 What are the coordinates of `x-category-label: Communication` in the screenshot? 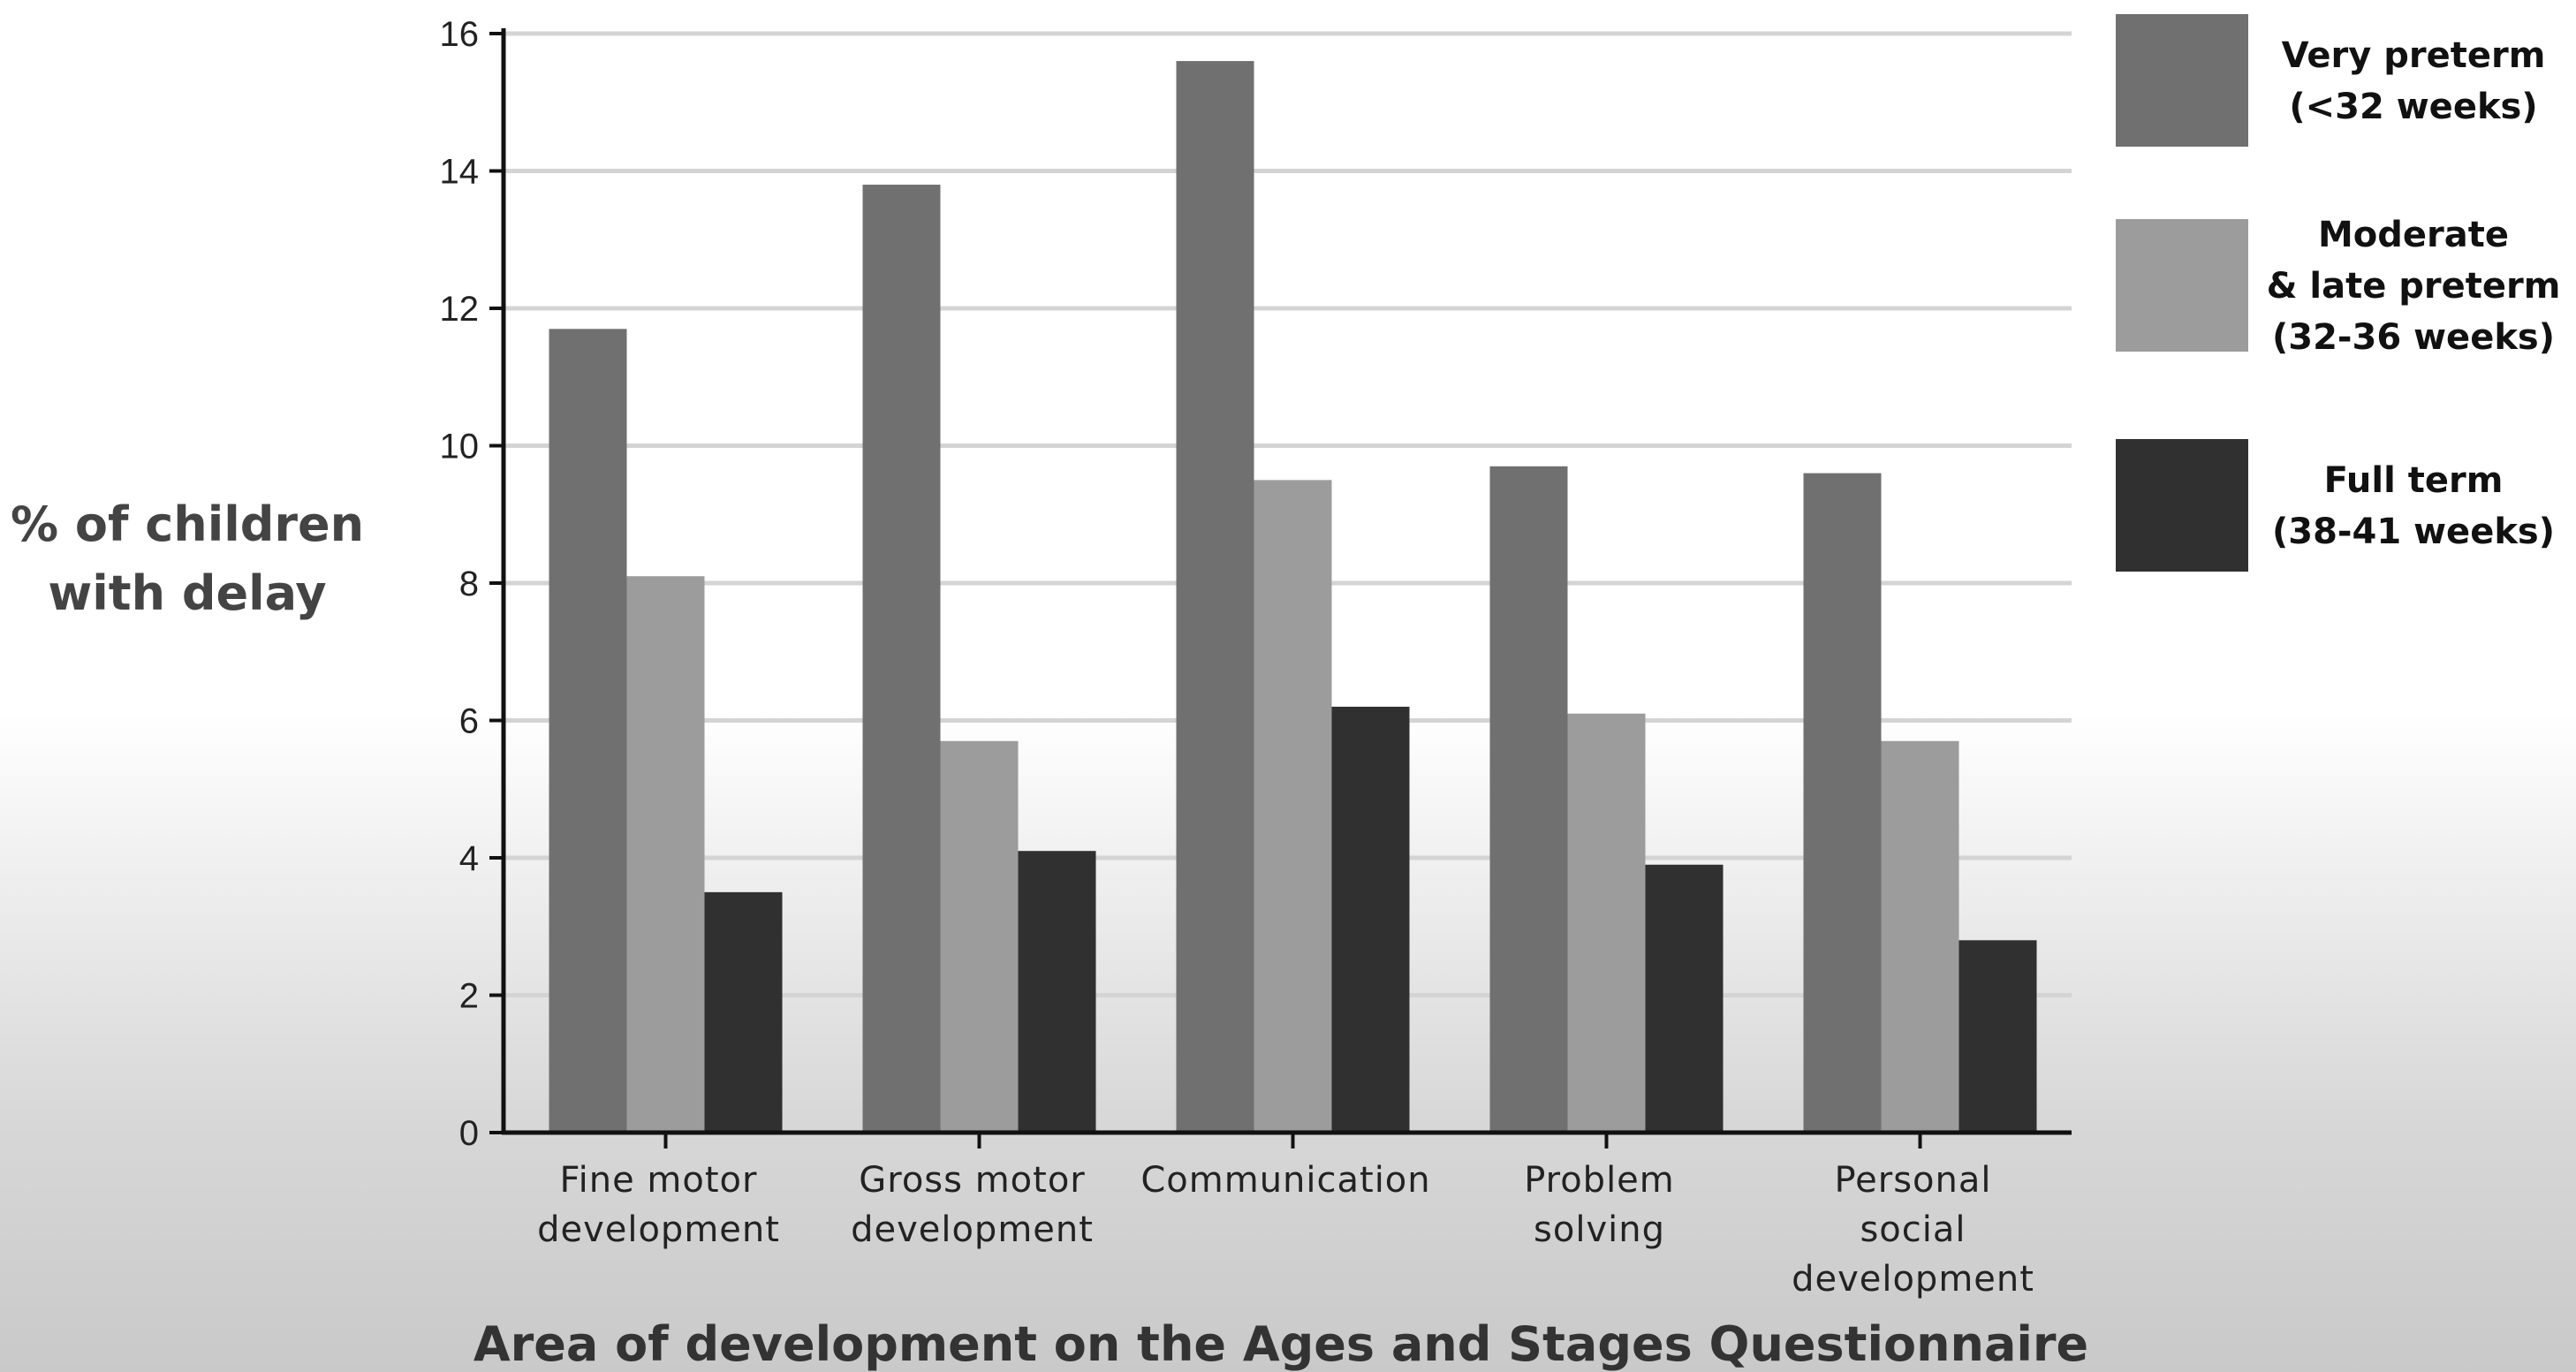 It's located at (1285, 1180).